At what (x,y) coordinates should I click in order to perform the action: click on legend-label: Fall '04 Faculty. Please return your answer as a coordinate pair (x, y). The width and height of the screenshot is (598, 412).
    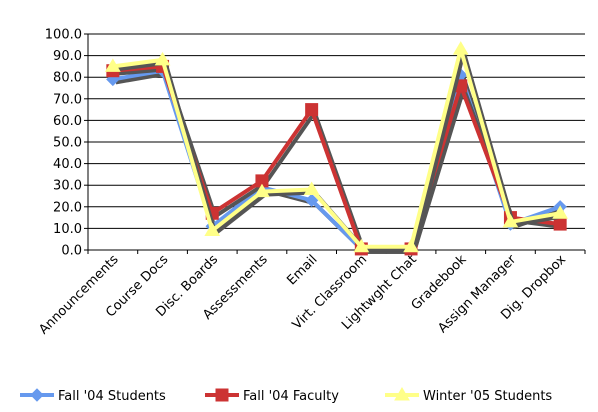
    Looking at the image, I should click on (291, 396).